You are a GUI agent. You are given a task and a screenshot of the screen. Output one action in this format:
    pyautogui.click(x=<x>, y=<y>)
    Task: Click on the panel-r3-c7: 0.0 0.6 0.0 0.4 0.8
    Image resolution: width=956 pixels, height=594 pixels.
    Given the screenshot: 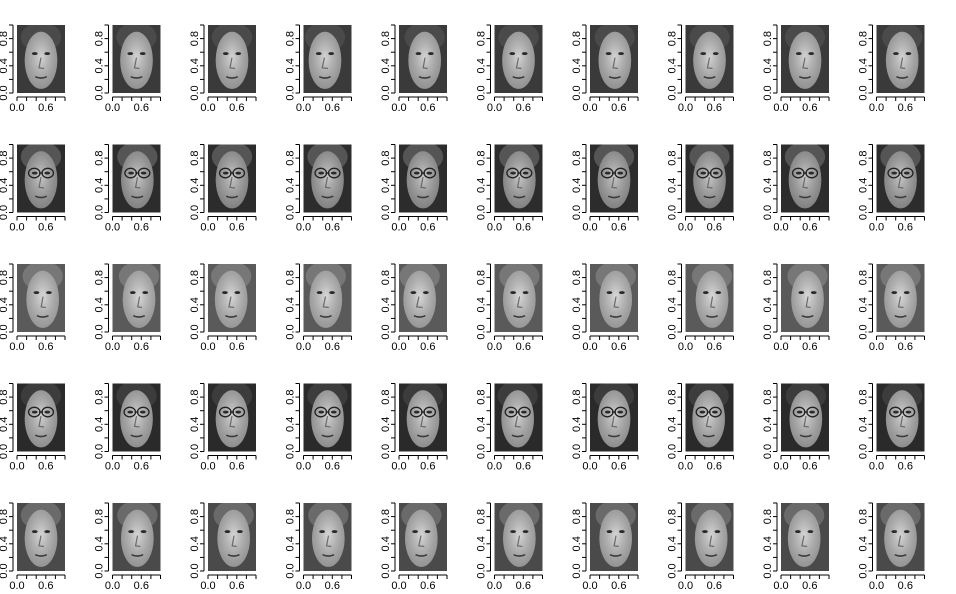 What is the action you would take?
    pyautogui.click(x=605, y=308)
    